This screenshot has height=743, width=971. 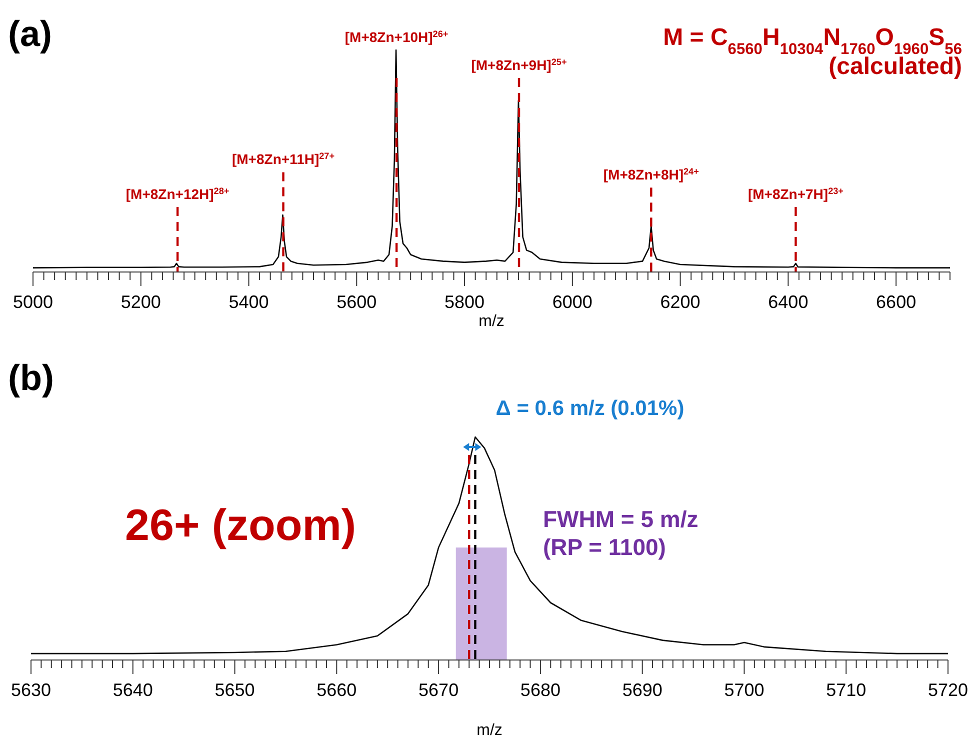 I want to click on x-tick-label: 5200, so click(x=140, y=302).